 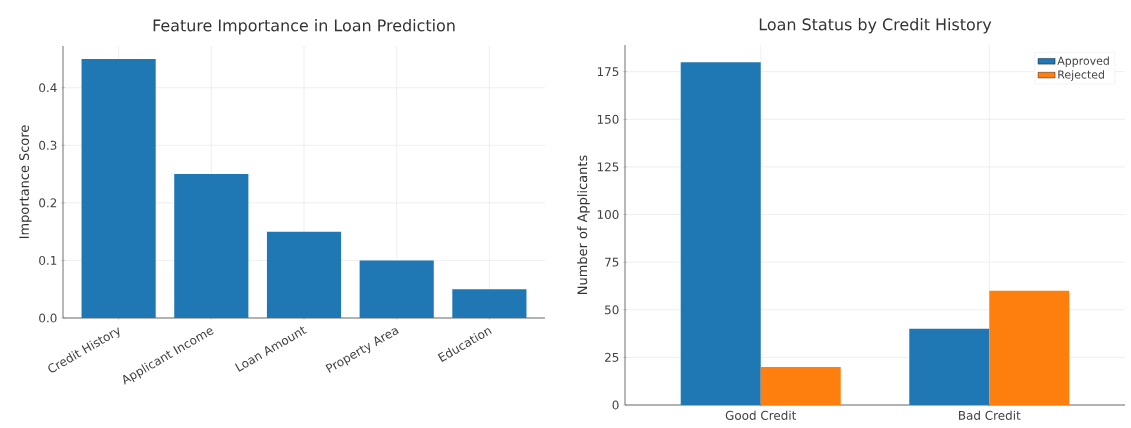 I want to click on chart-title: Feature Importance in Loan Prediction, so click(x=304, y=27).